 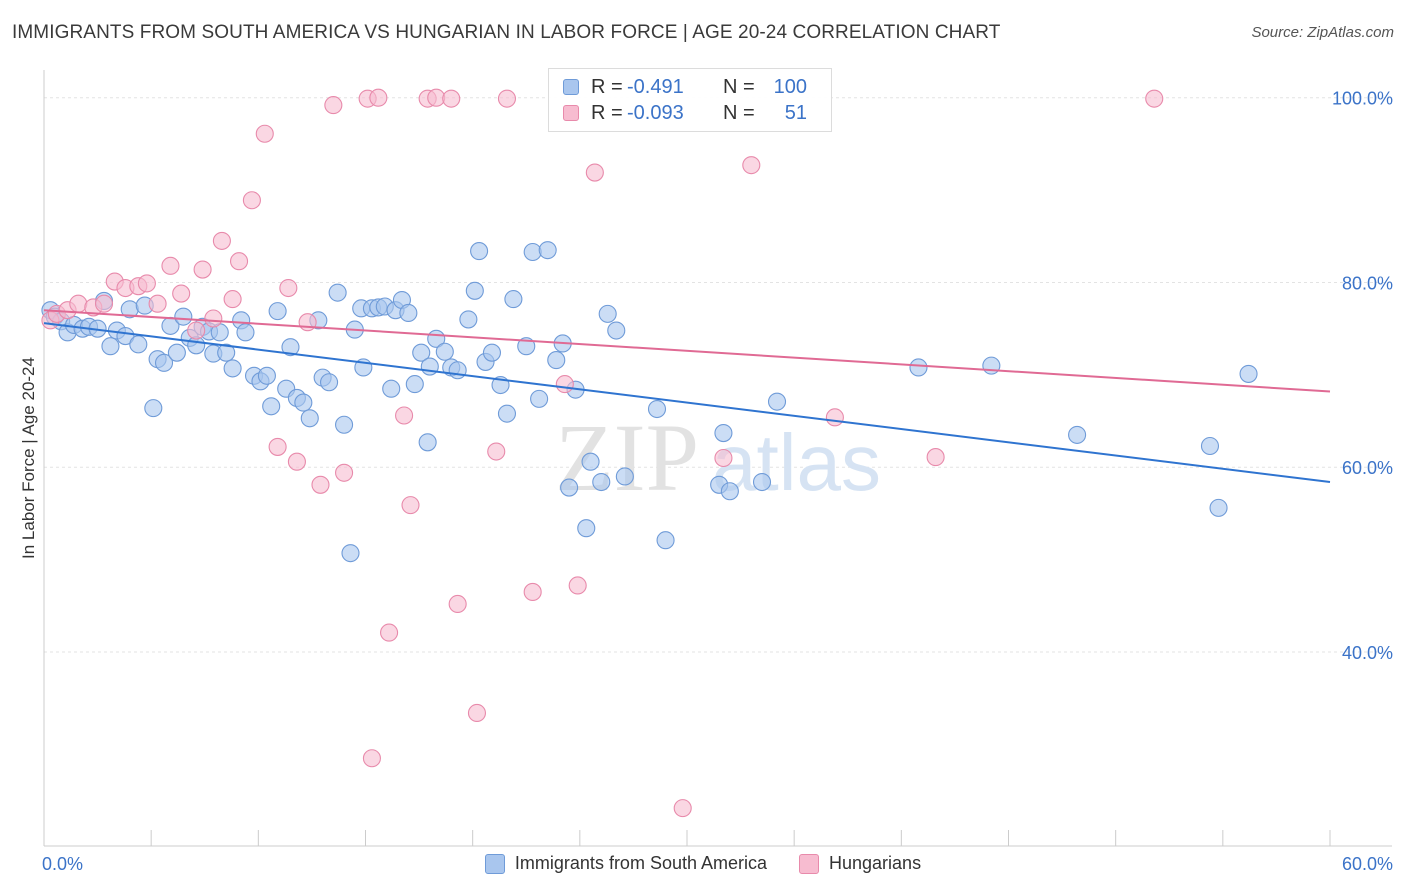 I want to click on legend-item-south-america: Immigrants from South America, so click(x=626, y=863).